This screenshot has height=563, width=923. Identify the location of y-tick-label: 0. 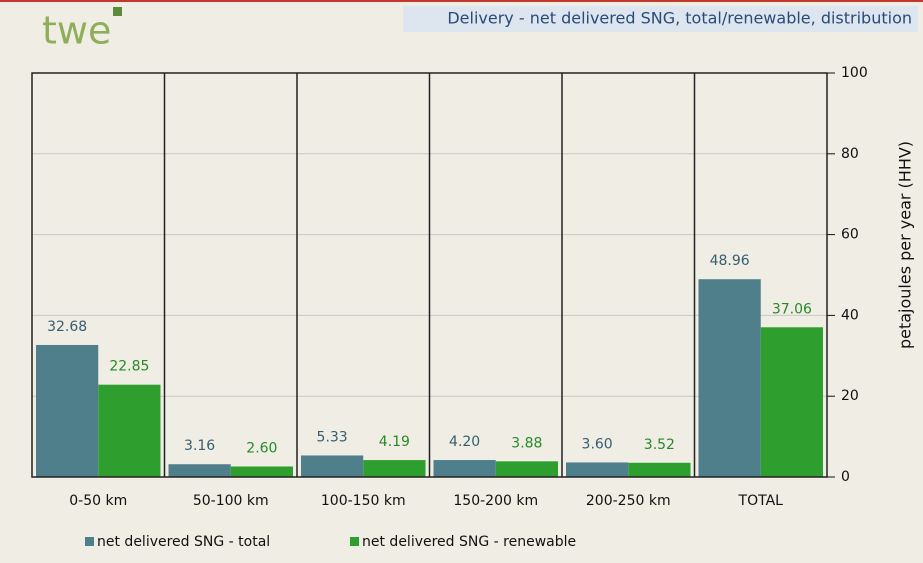
(845, 477).